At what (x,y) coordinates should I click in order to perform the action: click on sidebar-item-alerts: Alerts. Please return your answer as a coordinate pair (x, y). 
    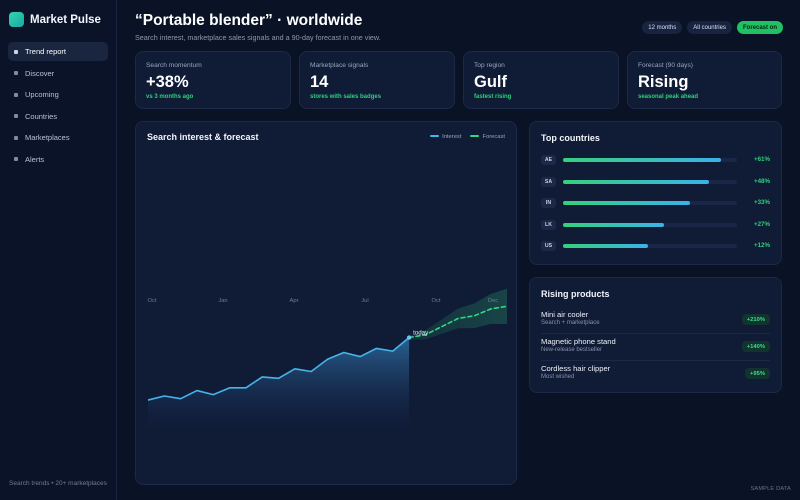
    Looking at the image, I should click on (58, 159).